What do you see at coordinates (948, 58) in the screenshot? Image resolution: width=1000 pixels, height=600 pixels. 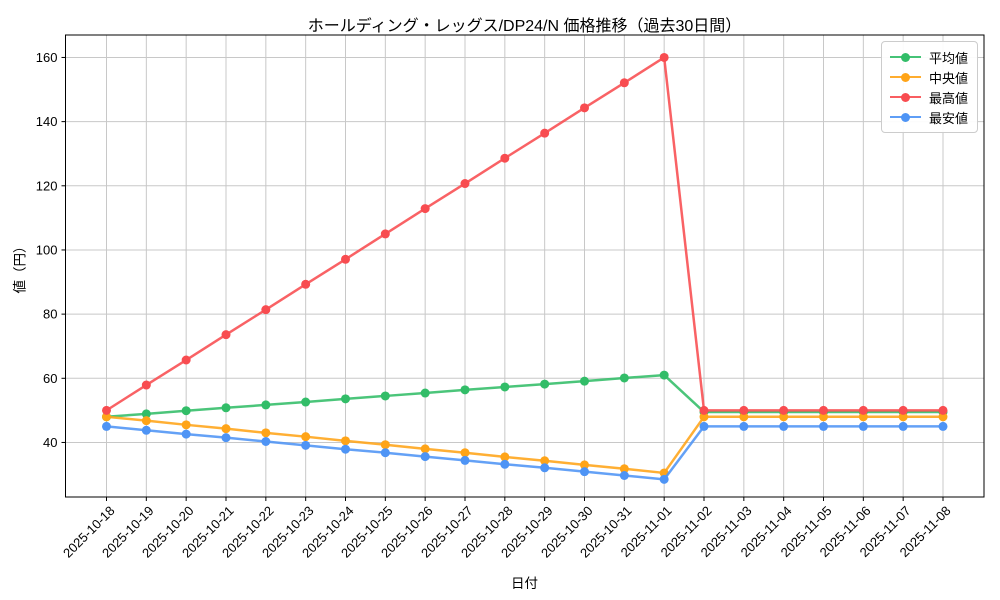 I see `legend-label-average: 平均値` at bounding box center [948, 58].